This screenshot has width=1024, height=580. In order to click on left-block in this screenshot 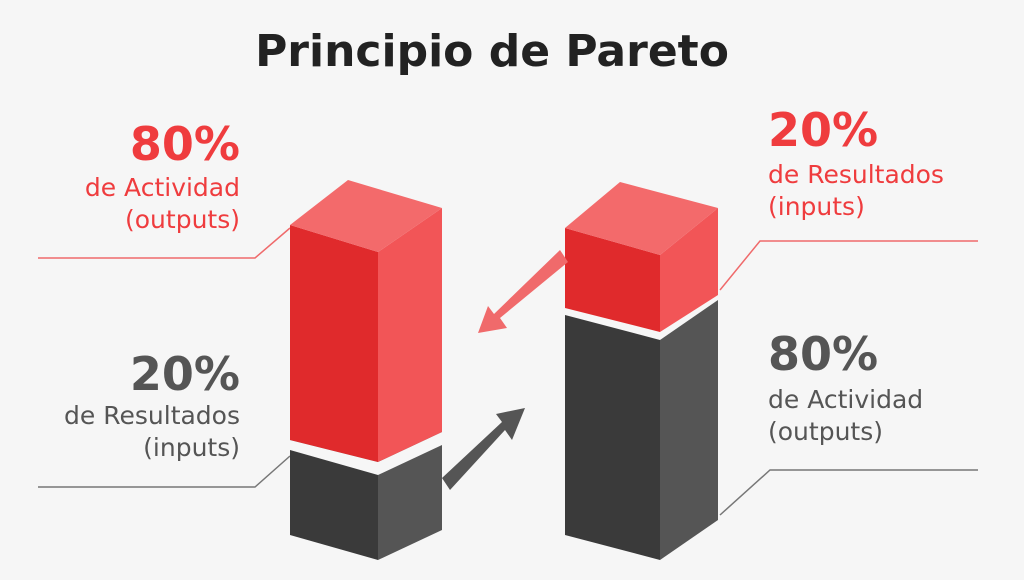, I will do `click(366, 370)`.